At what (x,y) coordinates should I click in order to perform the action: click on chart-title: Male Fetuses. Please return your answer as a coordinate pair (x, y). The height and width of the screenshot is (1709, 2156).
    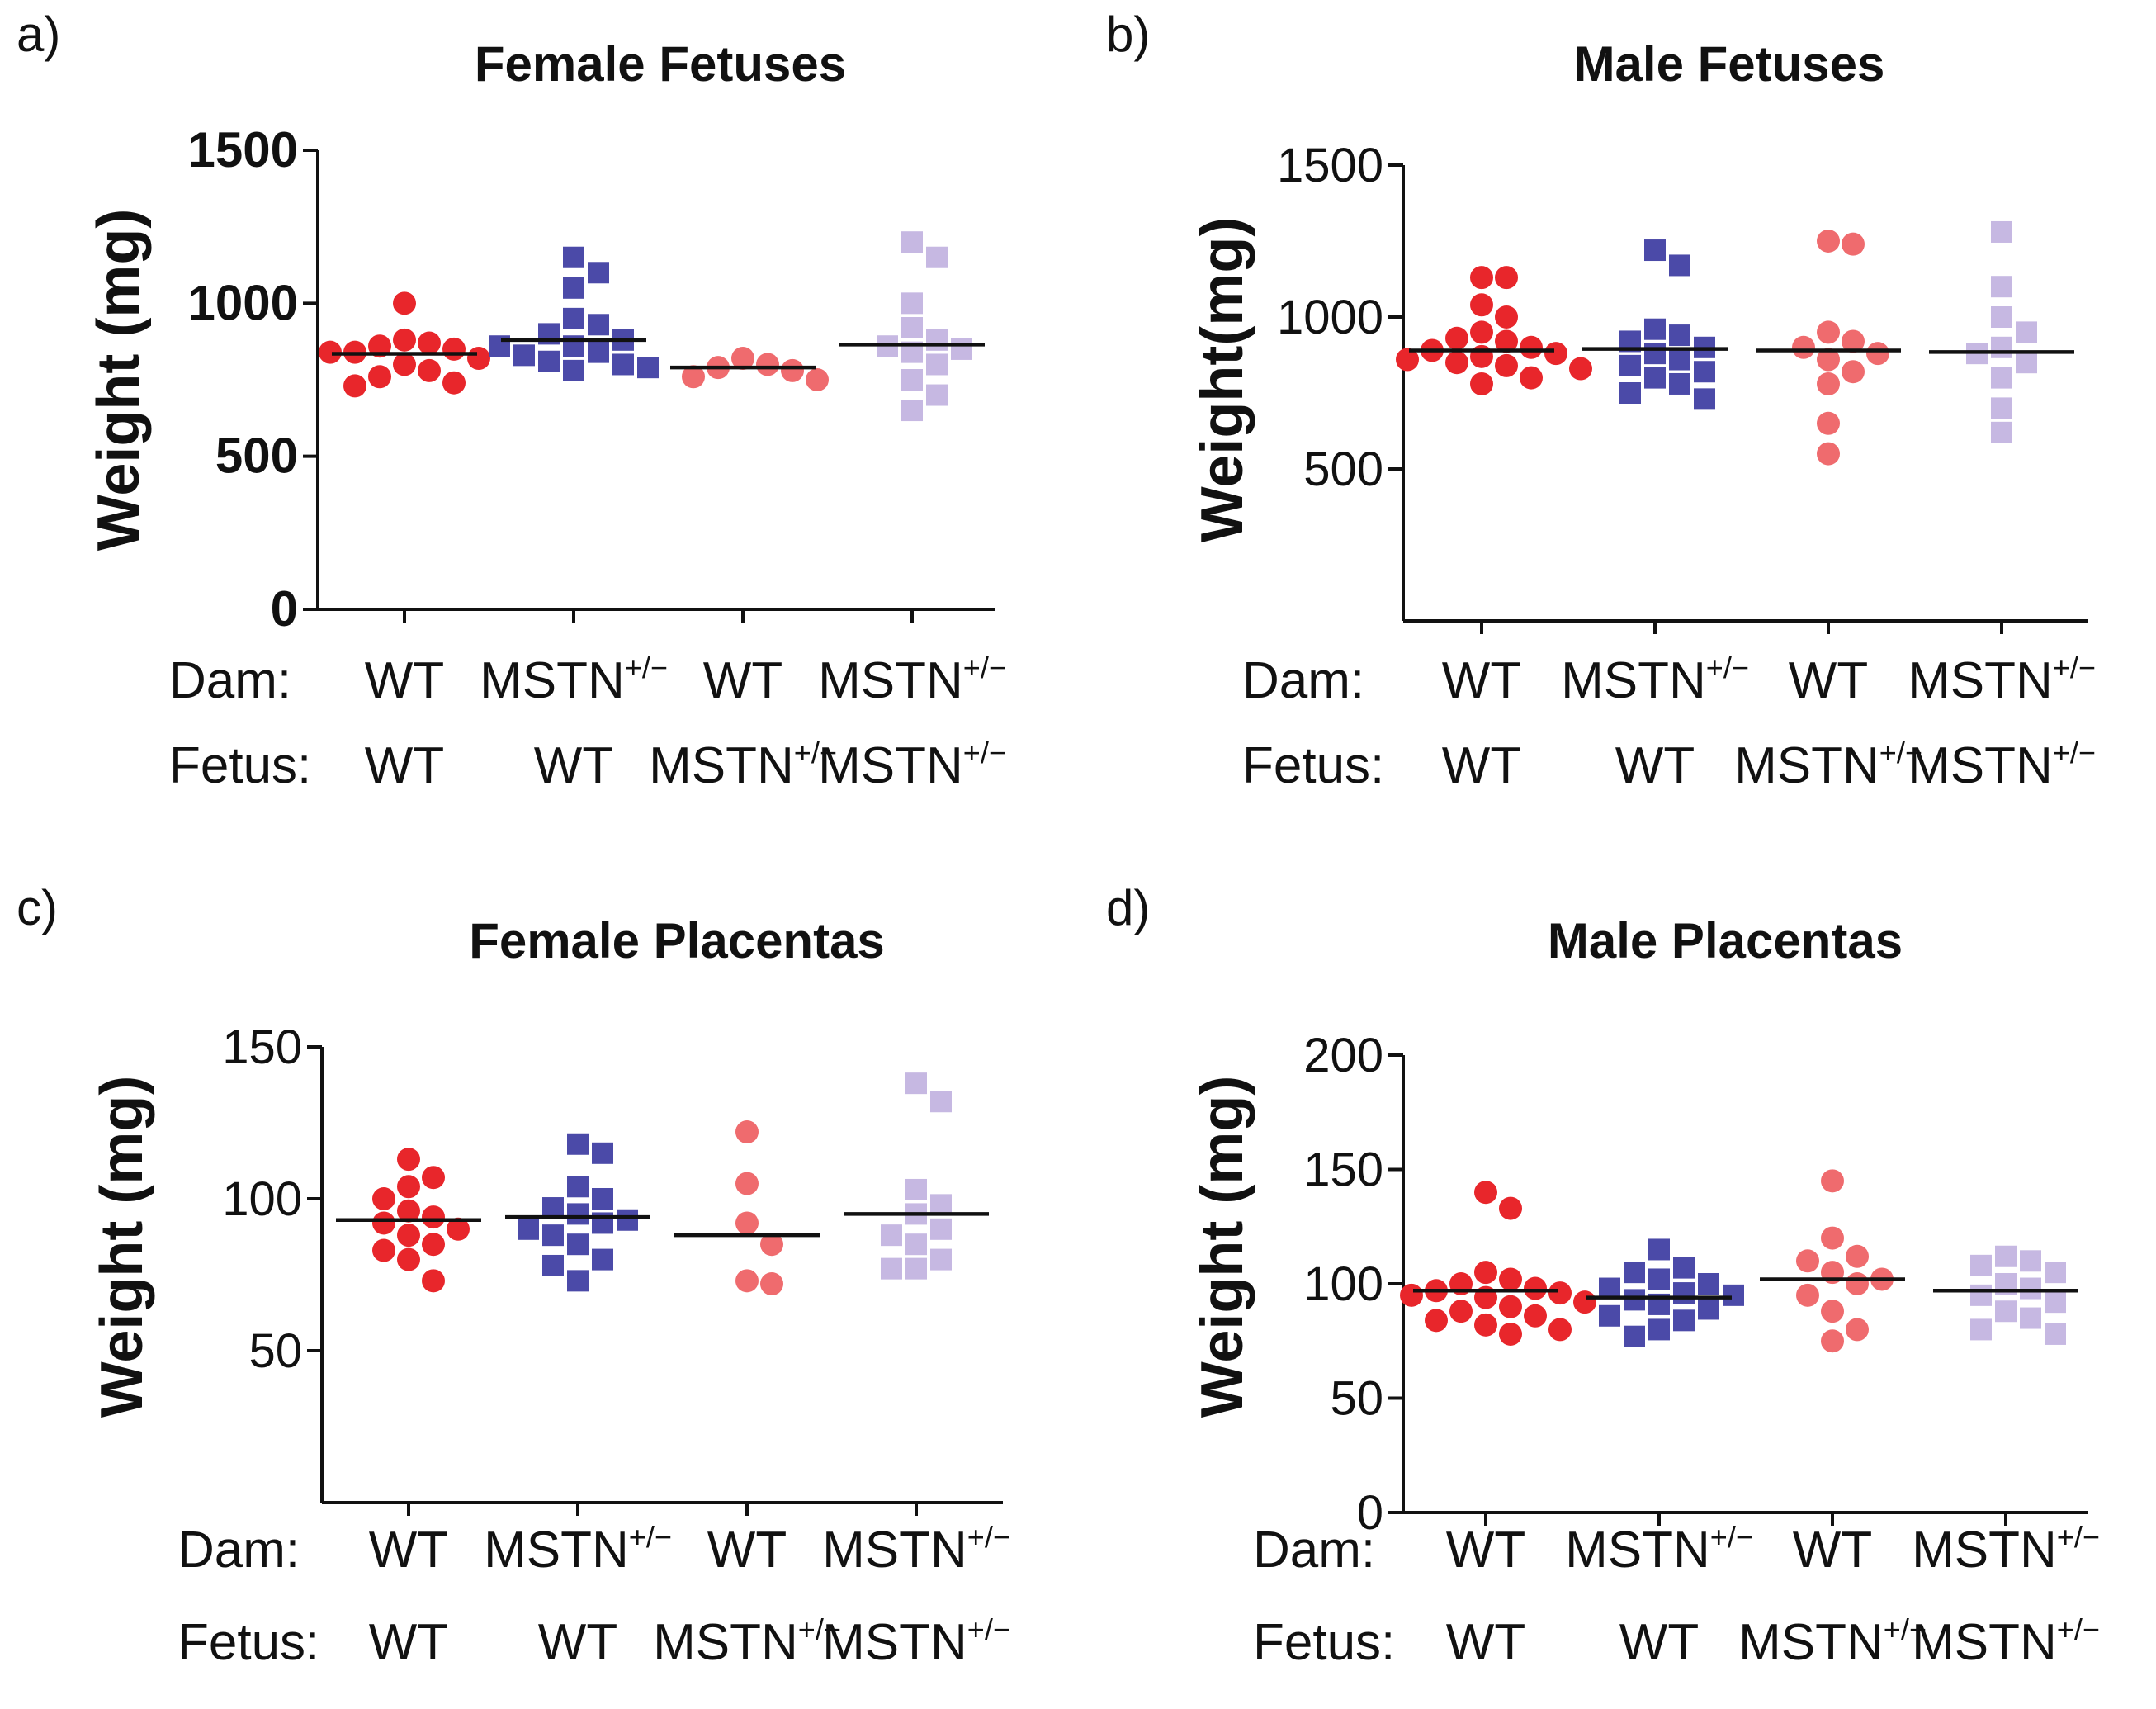
    Looking at the image, I should click on (1729, 64).